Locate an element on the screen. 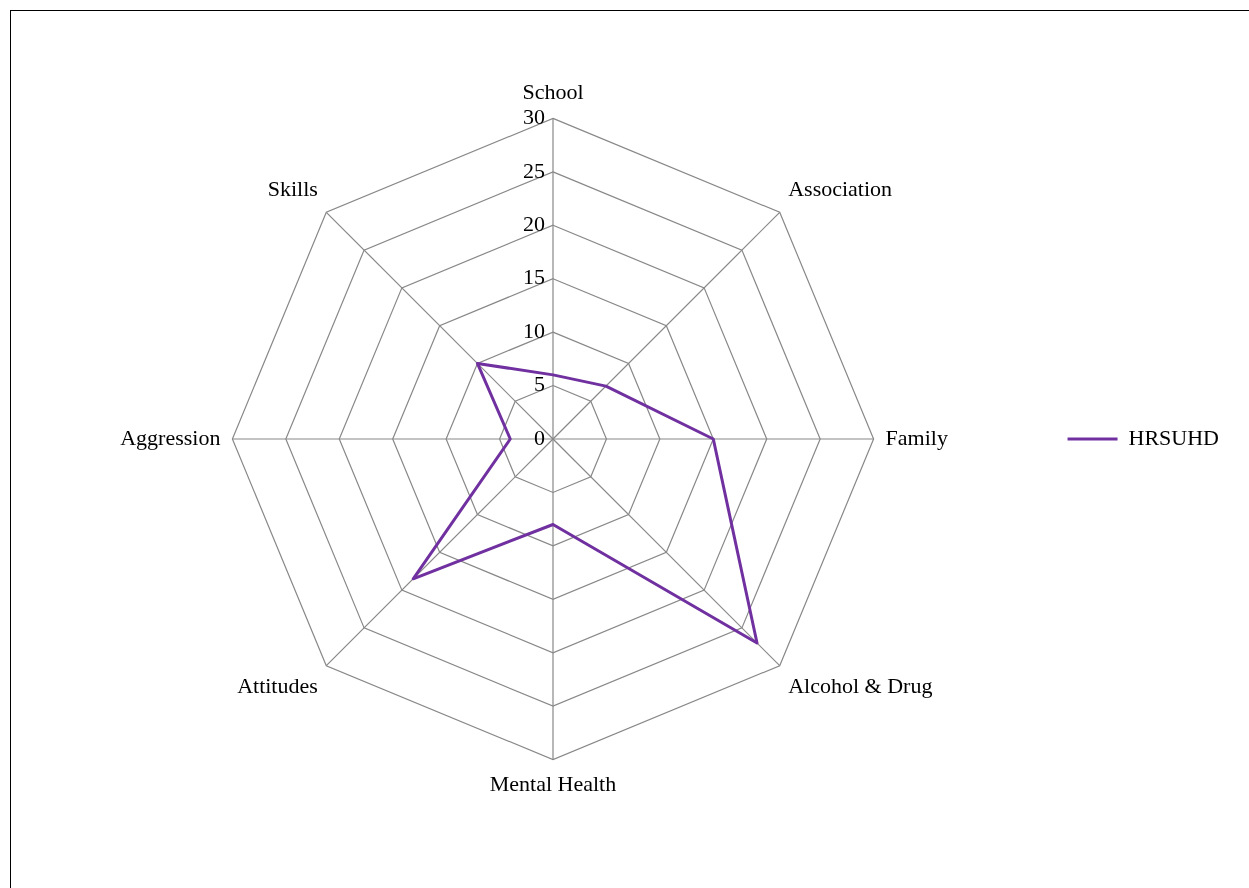  spoke-label: Association is located at coordinates (840, 189).